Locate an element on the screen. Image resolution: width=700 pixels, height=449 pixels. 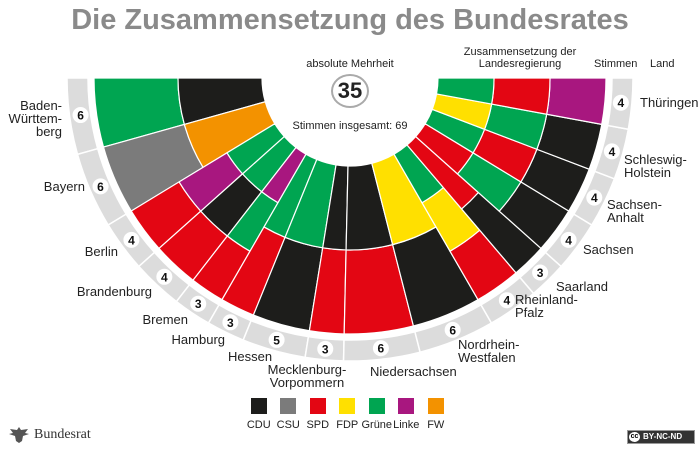
land-label: Thüringen is located at coordinates (669, 102).